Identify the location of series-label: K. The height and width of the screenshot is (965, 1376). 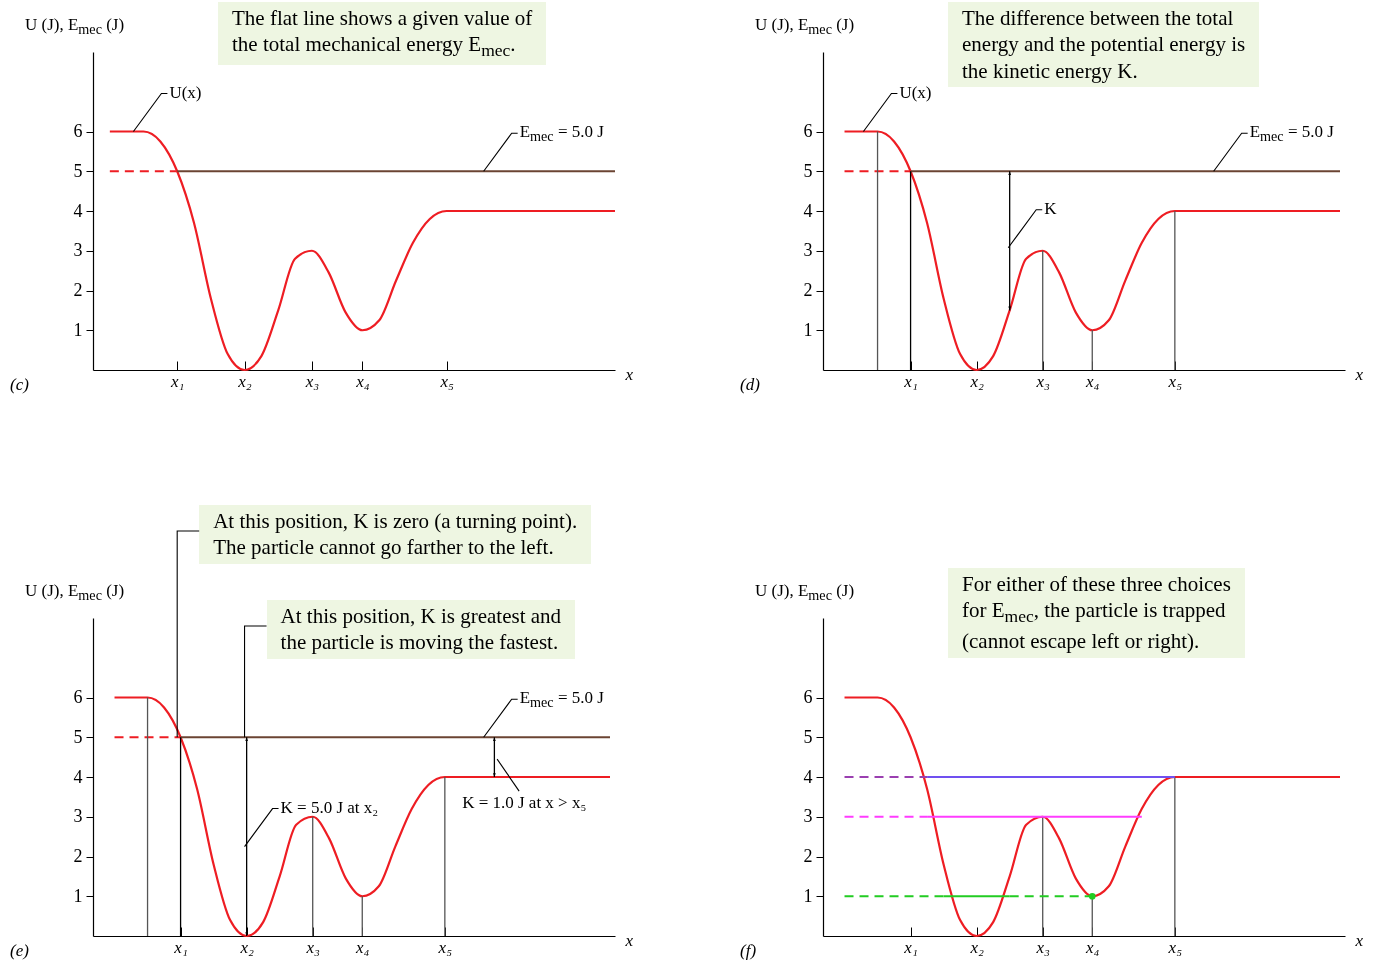
(1050, 208).